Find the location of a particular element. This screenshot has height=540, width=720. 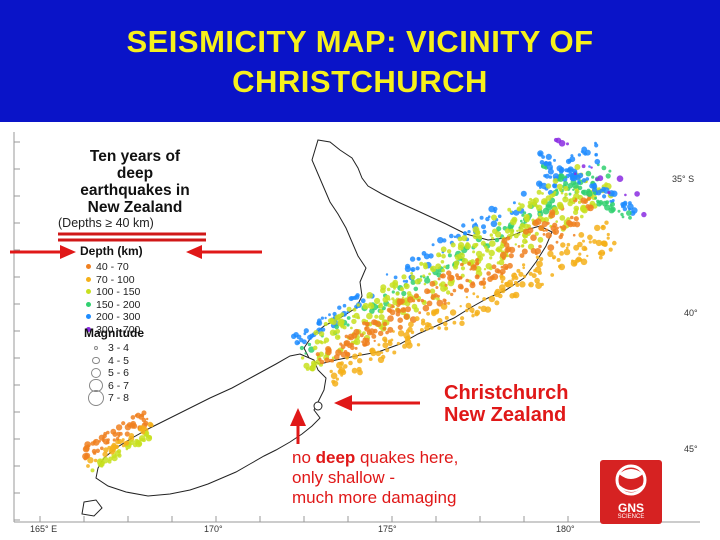

depth-legend-swatch is located at coordinates (88, 304).